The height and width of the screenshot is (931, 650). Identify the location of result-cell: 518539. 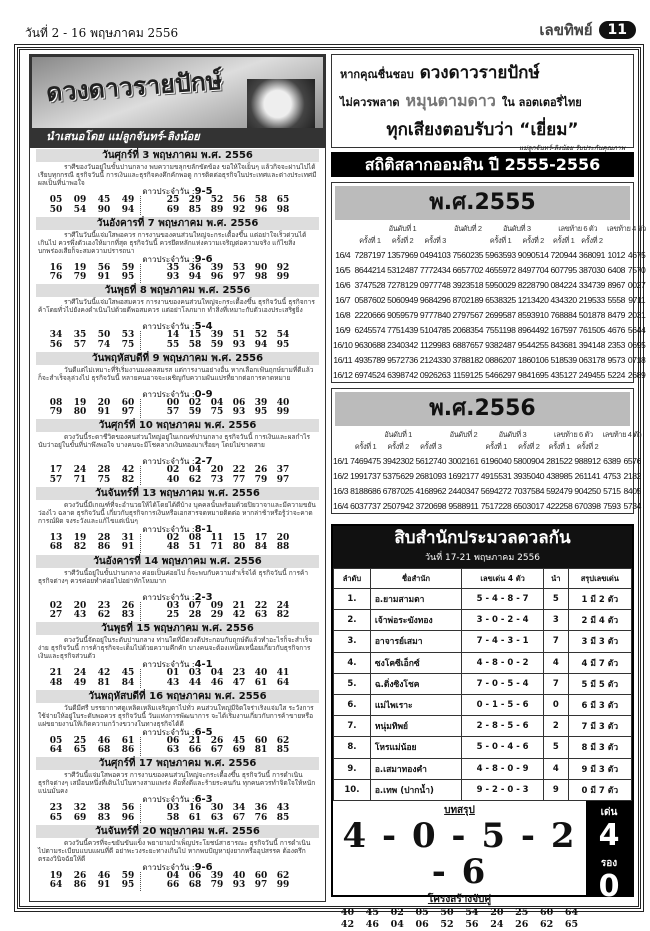
(563, 359).